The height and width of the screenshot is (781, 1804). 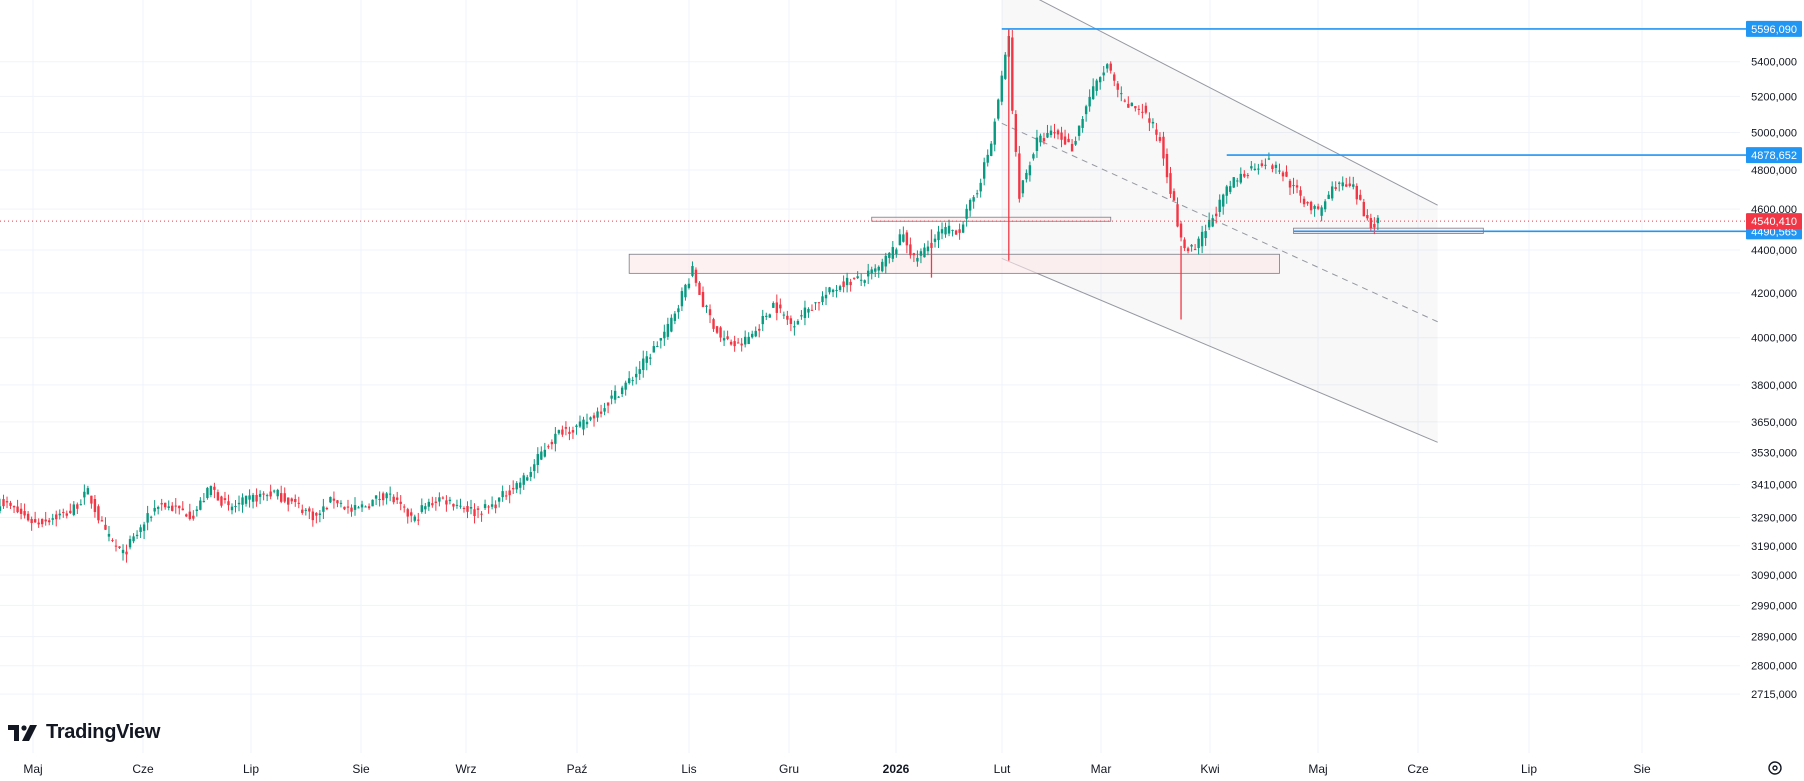 What do you see at coordinates (1775, 768) in the screenshot?
I see `settings-gear-icon` at bounding box center [1775, 768].